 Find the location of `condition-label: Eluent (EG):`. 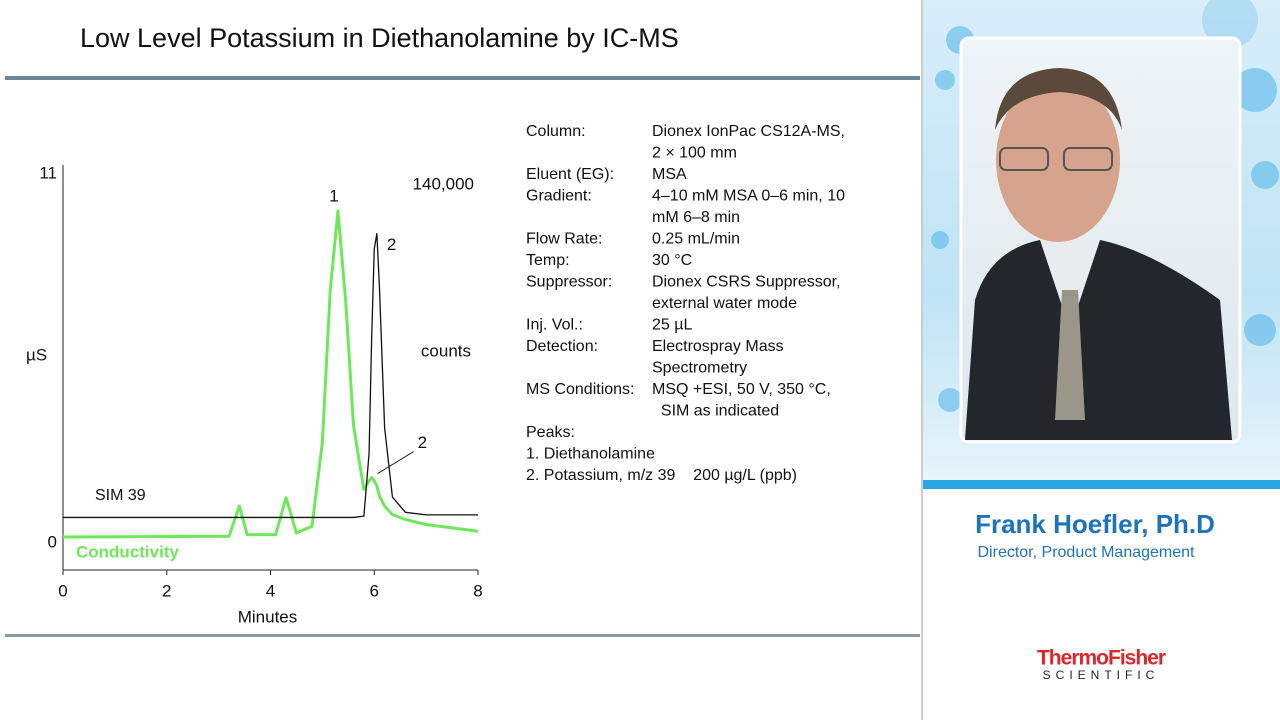

condition-label: Eluent (EG): is located at coordinates (570, 174).